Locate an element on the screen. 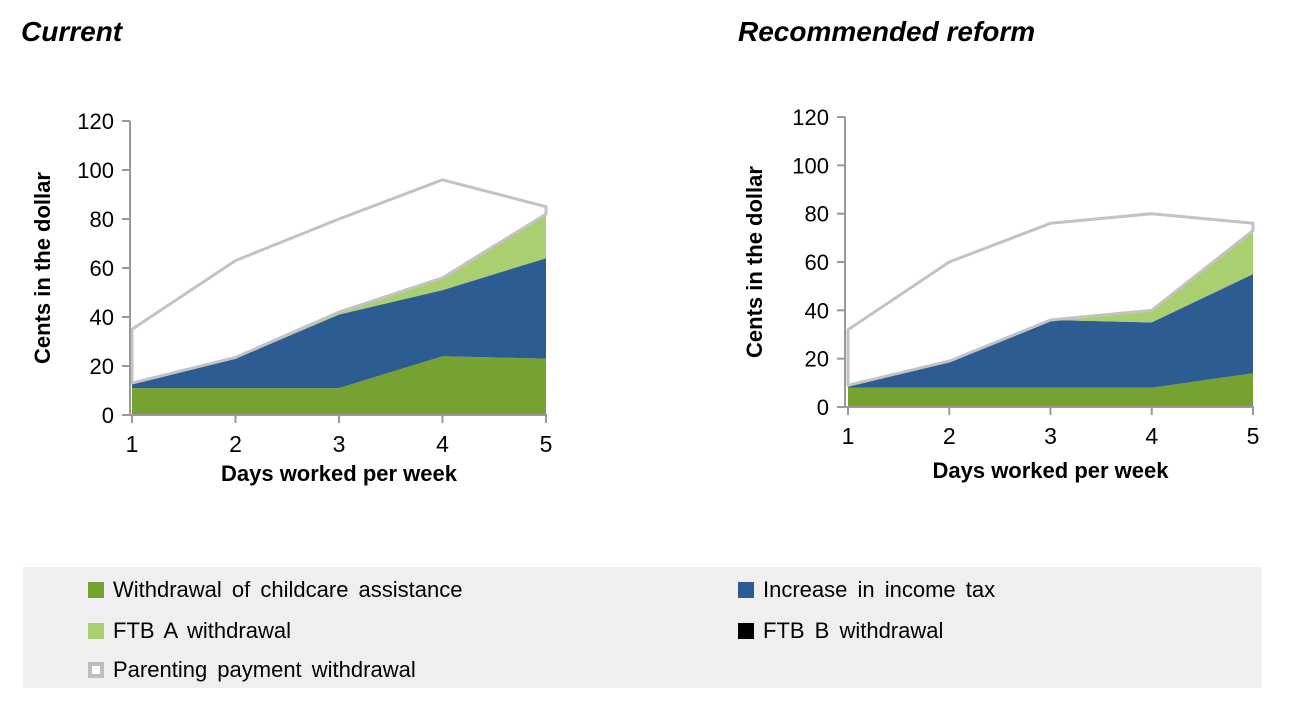 The height and width of the screenshot is (706, 1310). ftb-a-withdrawal-swatch is located at coordinates (96, 631).